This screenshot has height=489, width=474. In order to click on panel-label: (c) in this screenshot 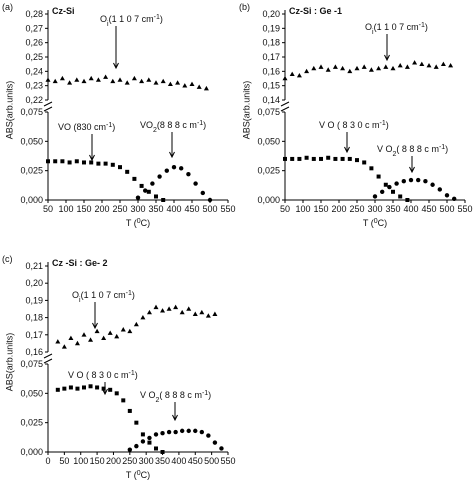, I will do `click(7, 259)`.